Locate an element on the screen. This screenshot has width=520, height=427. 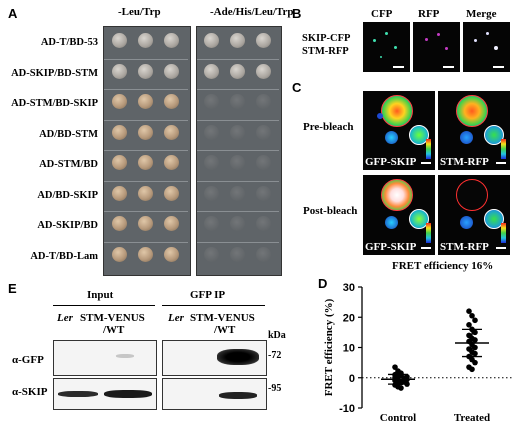
y-tick-label: 20 is located at coordinates (349, 318).